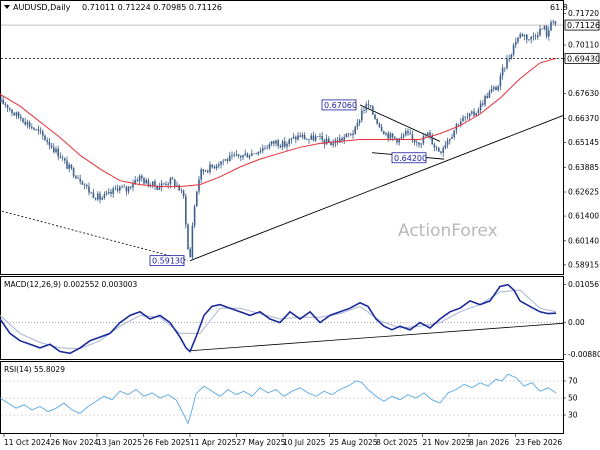  I want to click on date-label: 26 Feb 2025, so click(167, 442).